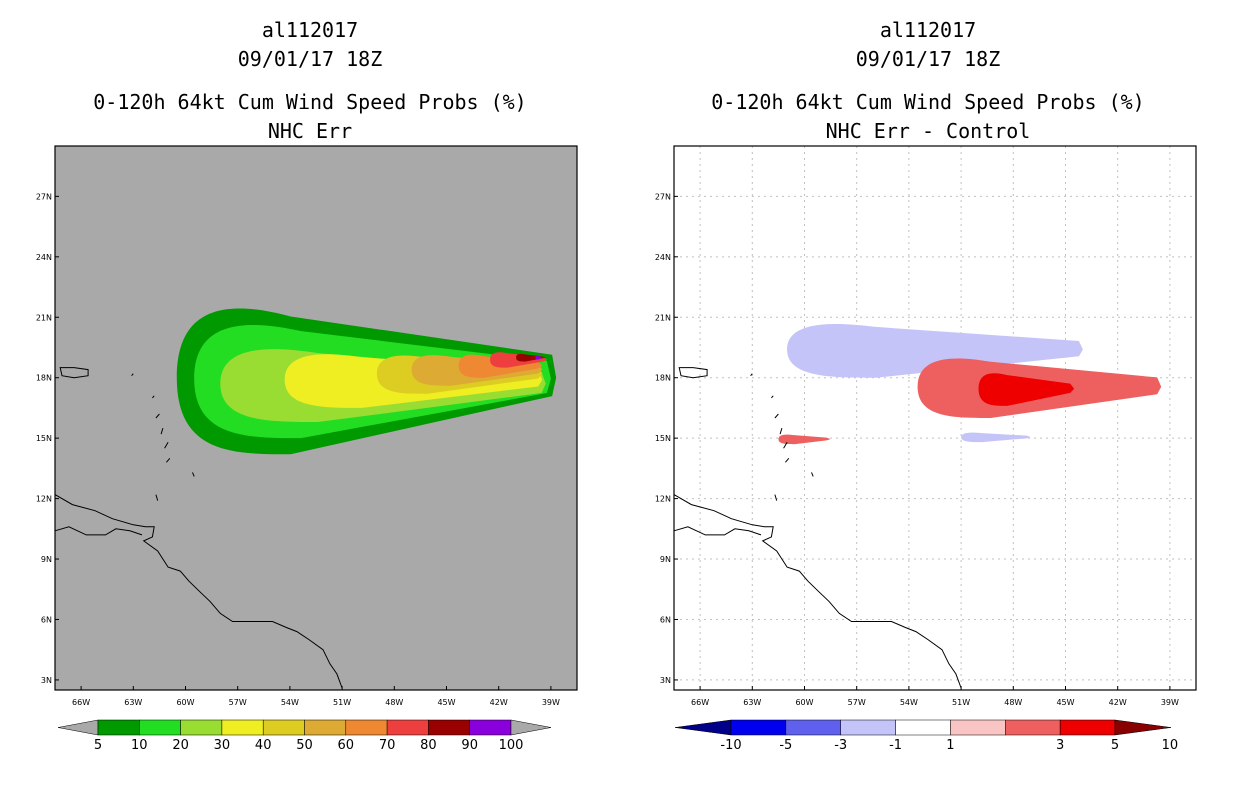 The height and width of the screenshot is (800, 1236). I want to click on colorbar-label: 1, so click(950, 745).